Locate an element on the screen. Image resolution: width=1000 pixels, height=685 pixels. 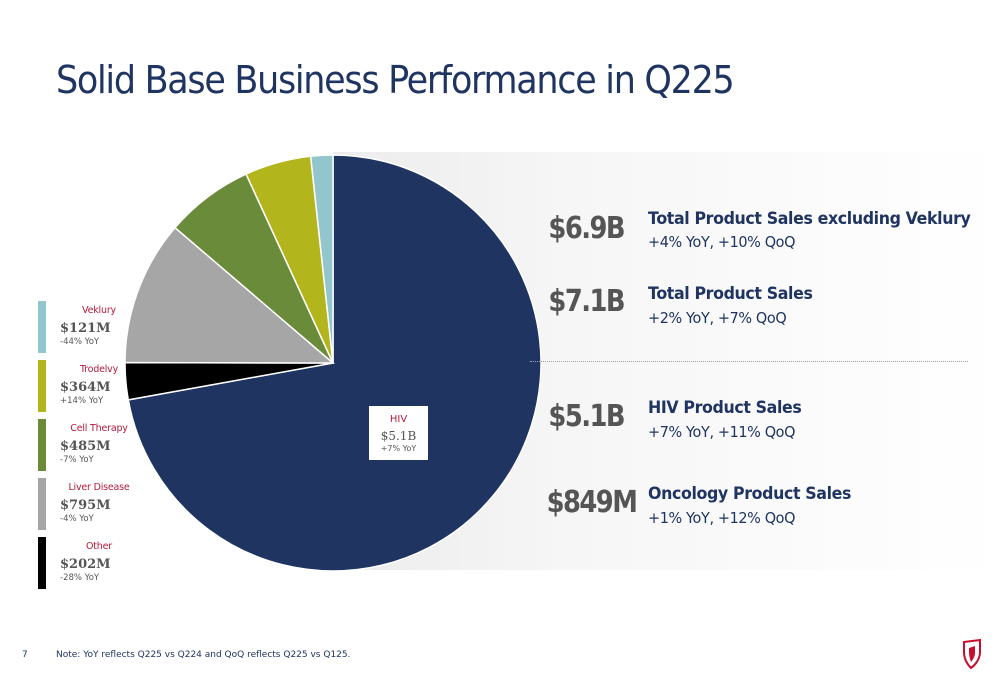
hiv-data-label: HIV $5.1B +7% YoY is located at coordinates (396, 433).